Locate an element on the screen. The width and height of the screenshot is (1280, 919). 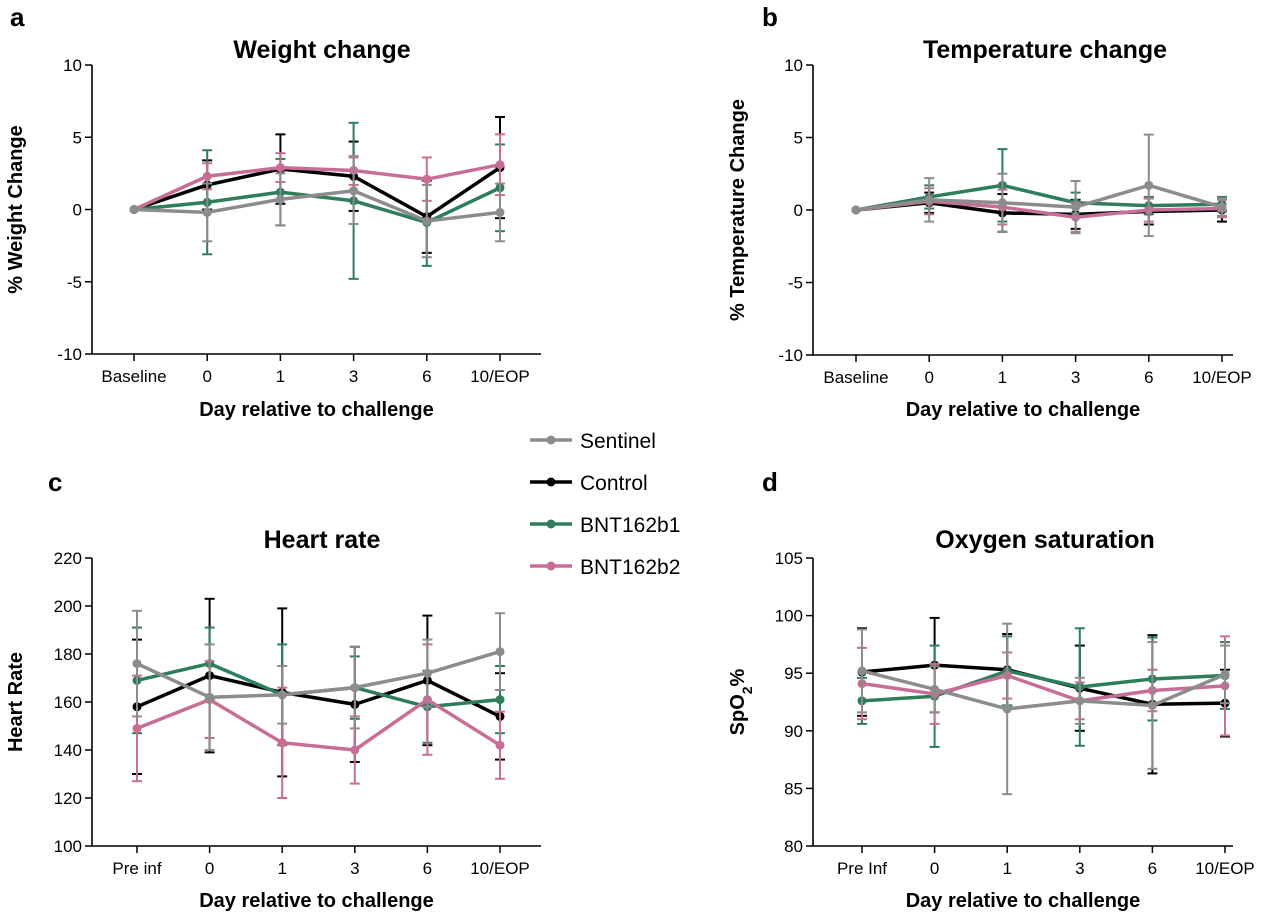
y-axis-label: Heart Rate is located at coordinates (16, 702).